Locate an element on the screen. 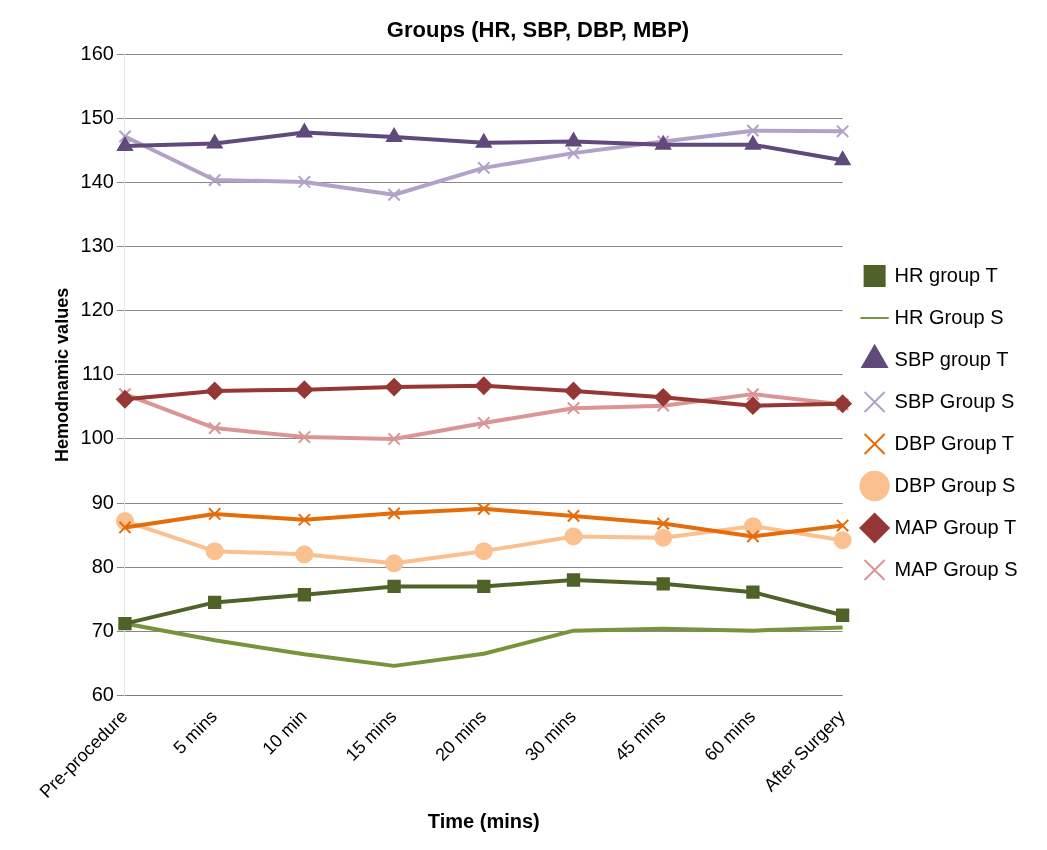 This screenshot has height=850, width=1047. y-tick-label: 140 is located at coordinates (97, 181).